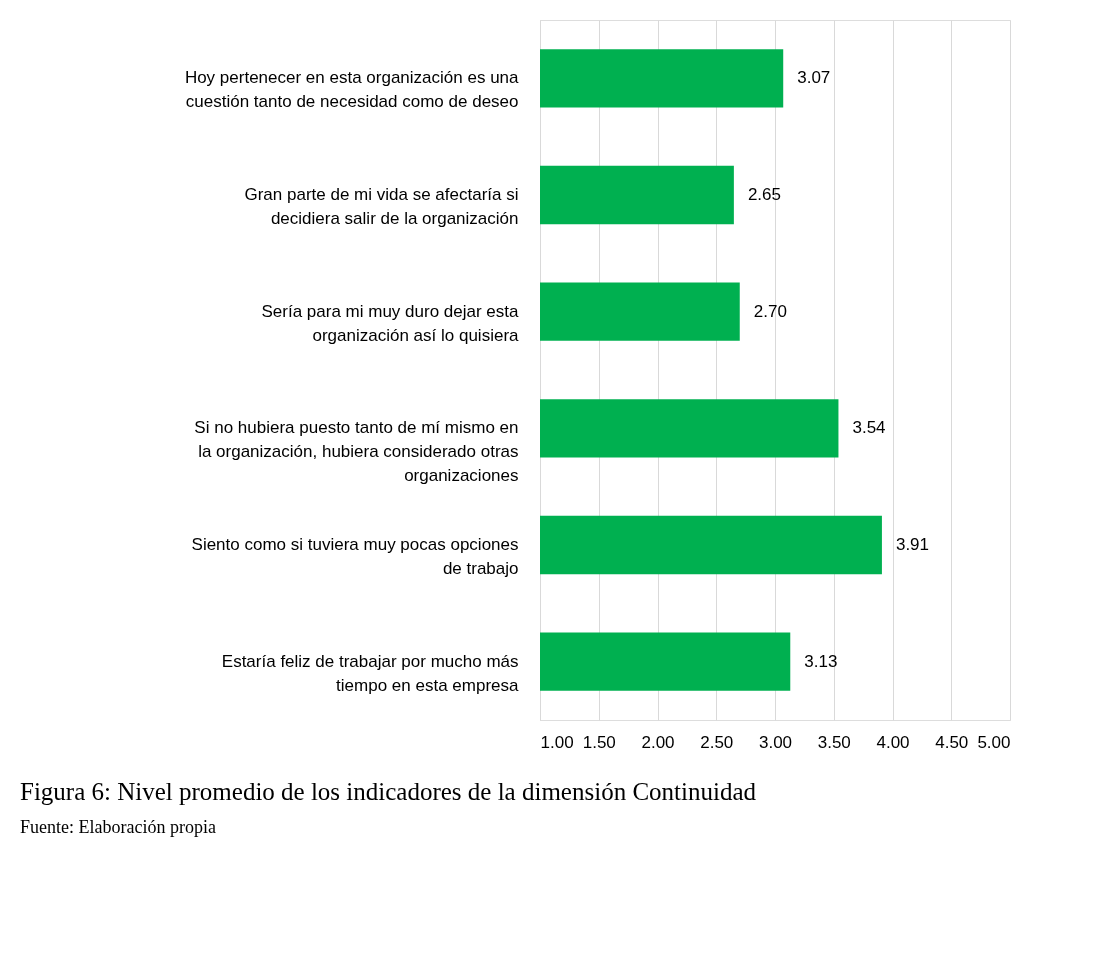 The width and height of the screenshot is (1105, 965). What do you see at coordinates (356, 452) in the screenshot?
I see `y-tick-label: Si no hubiera puesto tanto de mí mismo en la organización, hubiera considerado otras organizaciones` at bounding box center [356, 452].